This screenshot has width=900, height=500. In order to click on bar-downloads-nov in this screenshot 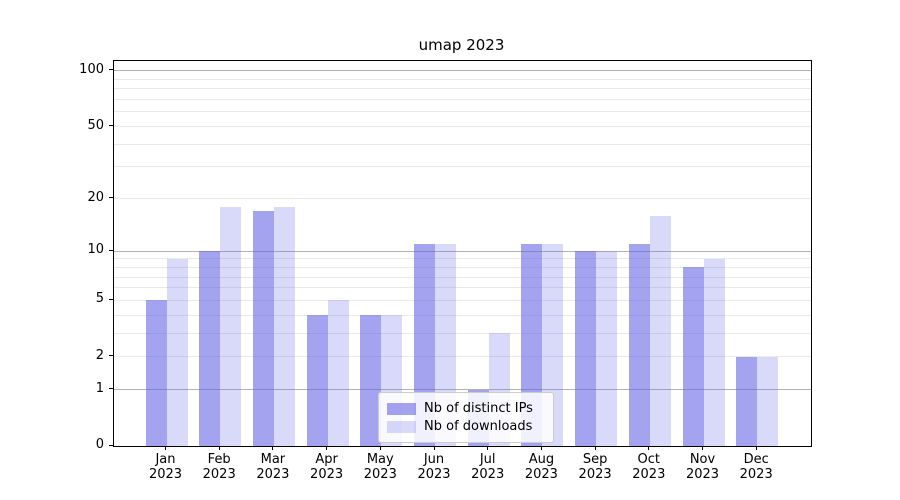, I will do `click(714, 352)`.